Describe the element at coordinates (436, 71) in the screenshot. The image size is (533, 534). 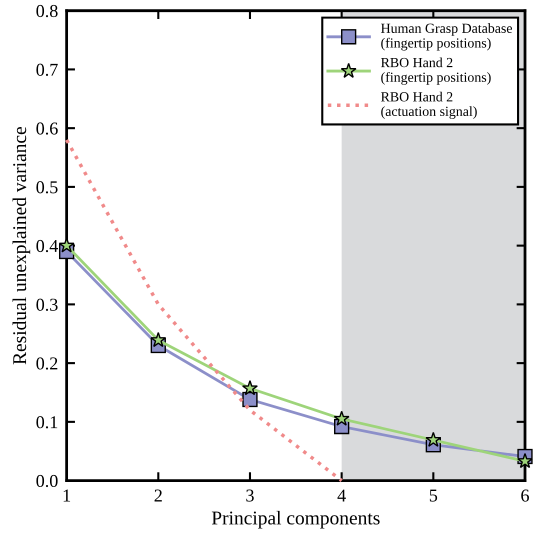
I see `legend-label: RBO Hand 2 (fingertip positions)` at that location.